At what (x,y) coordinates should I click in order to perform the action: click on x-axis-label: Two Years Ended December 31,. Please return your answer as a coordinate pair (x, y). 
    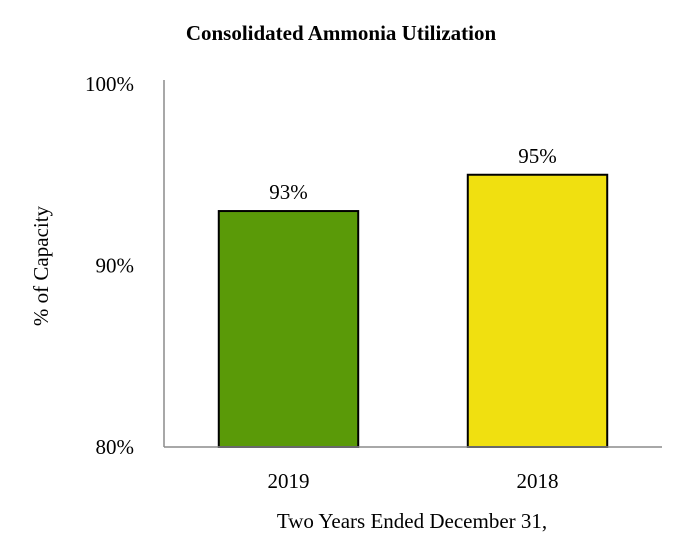
    Looking at the image, I should click on (412, 521).